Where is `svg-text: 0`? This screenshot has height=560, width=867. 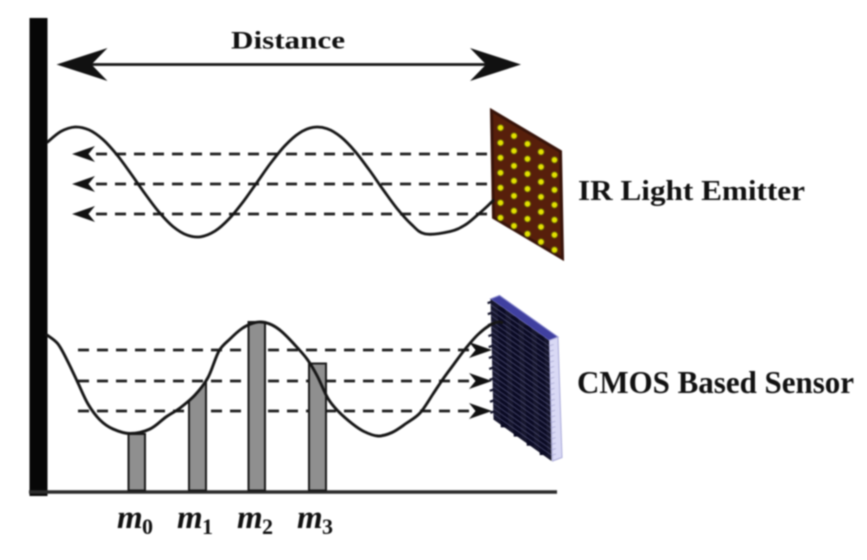 svg-text: 0 is located at coordinates (147, 526).